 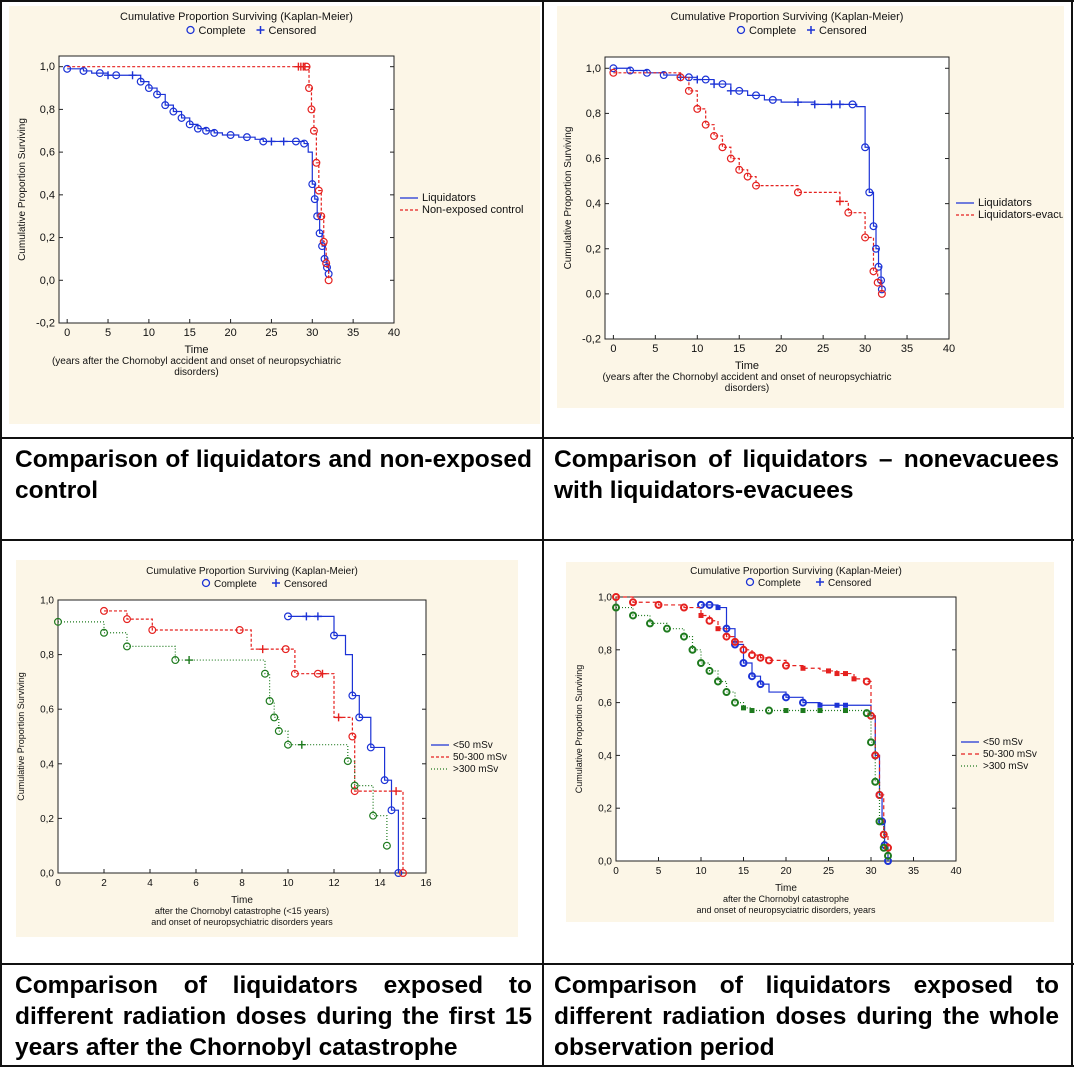 I want to click on x-tick-label: 12, so click(x=334, y=883).